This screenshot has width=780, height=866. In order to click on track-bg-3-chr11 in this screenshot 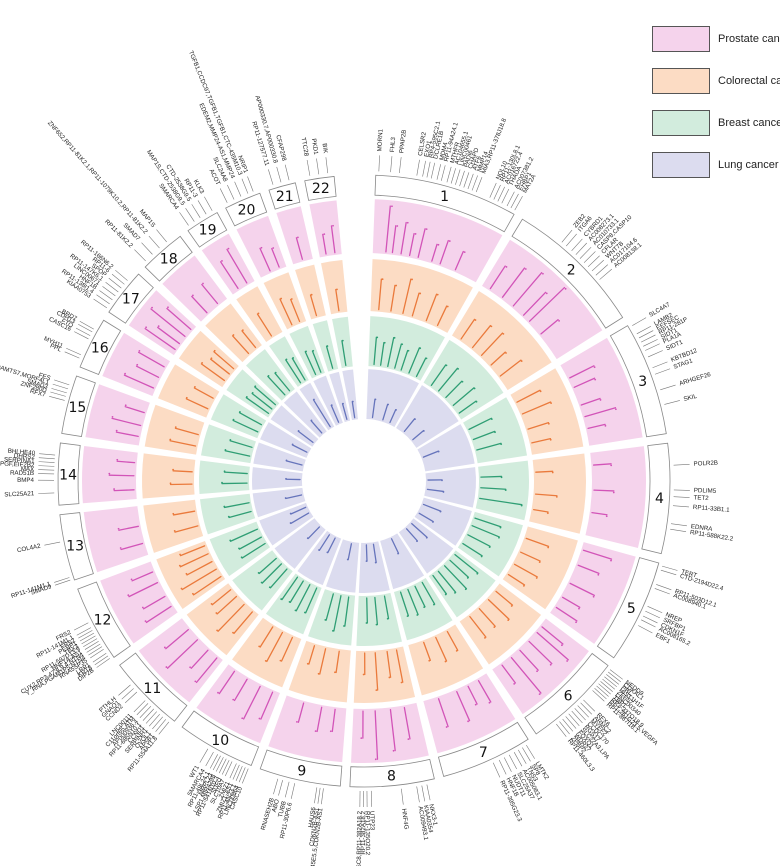, I will do `click(300, 543)`.